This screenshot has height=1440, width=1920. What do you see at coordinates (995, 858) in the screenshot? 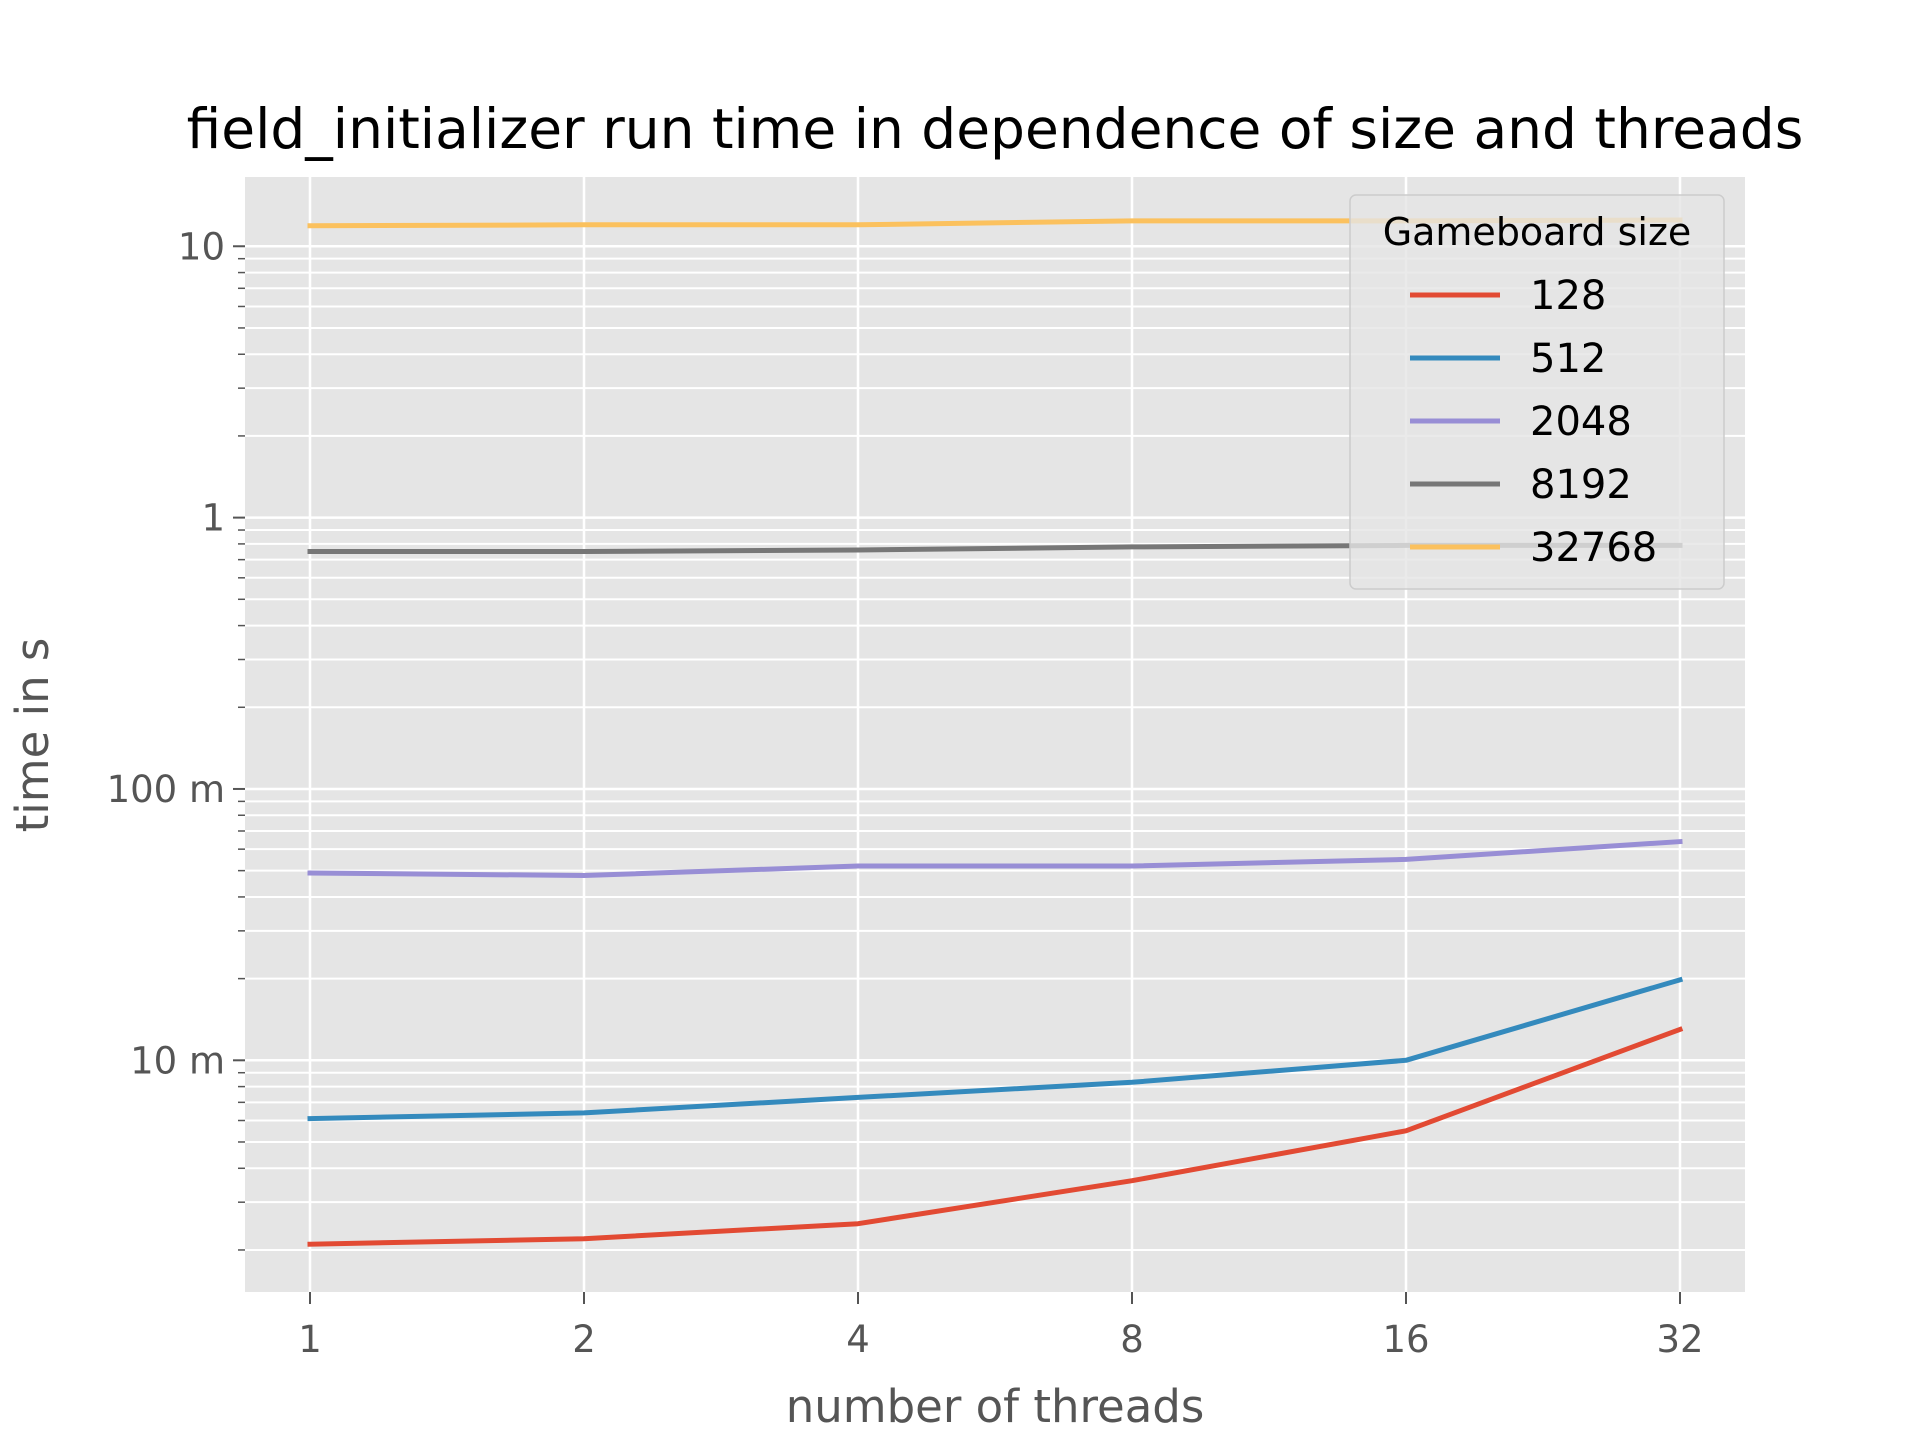
I see `series-line-2048` at bounding box center [995, 858].